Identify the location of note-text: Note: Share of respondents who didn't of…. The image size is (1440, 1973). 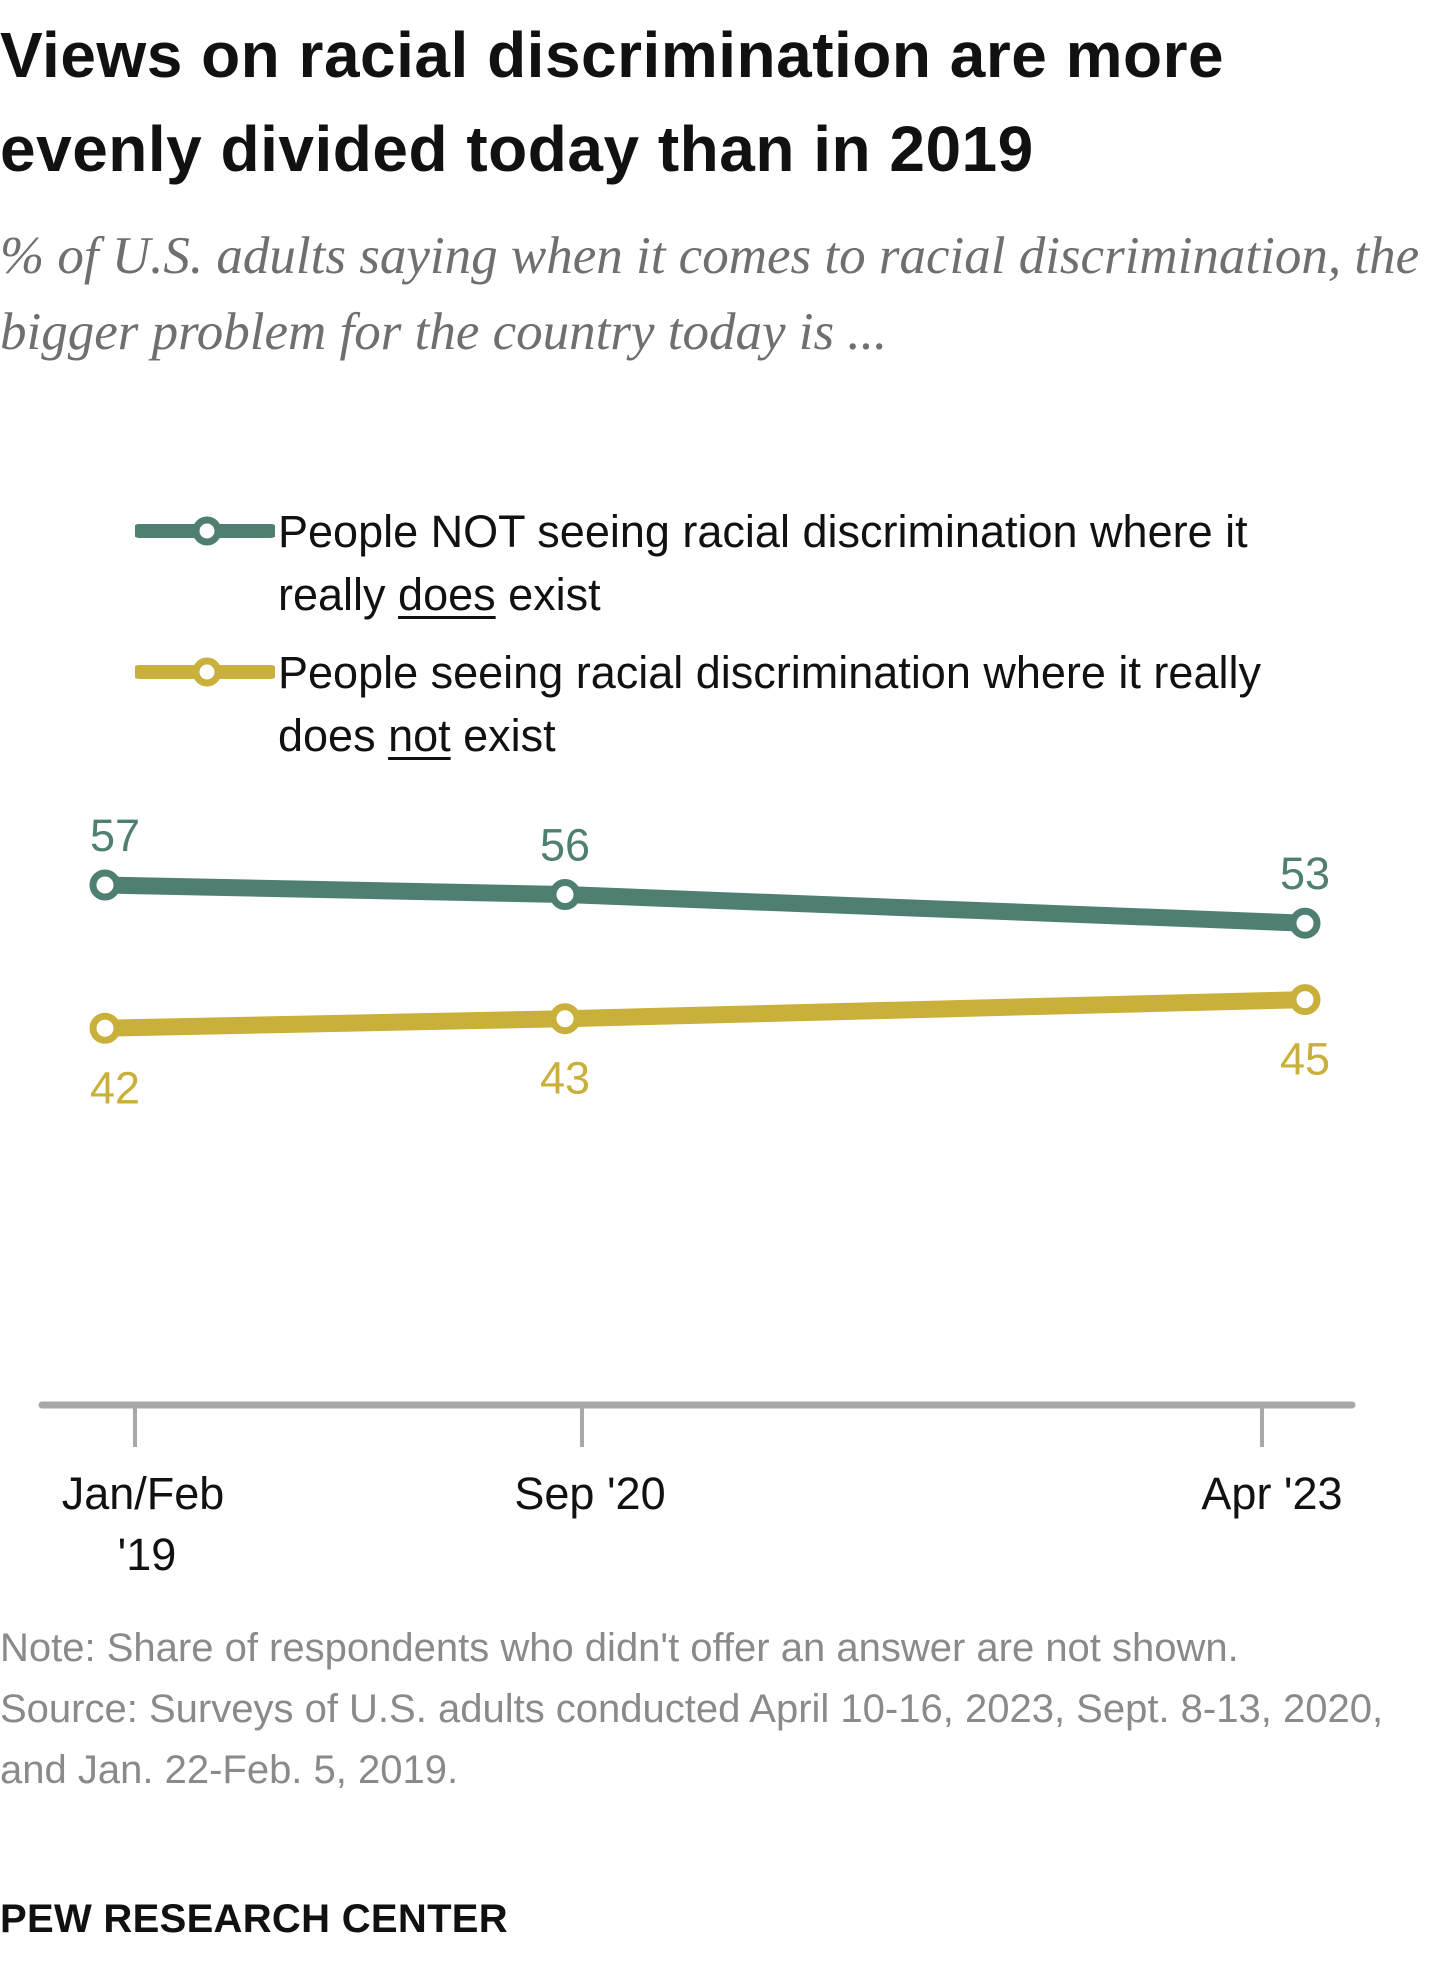
(619, 1648).